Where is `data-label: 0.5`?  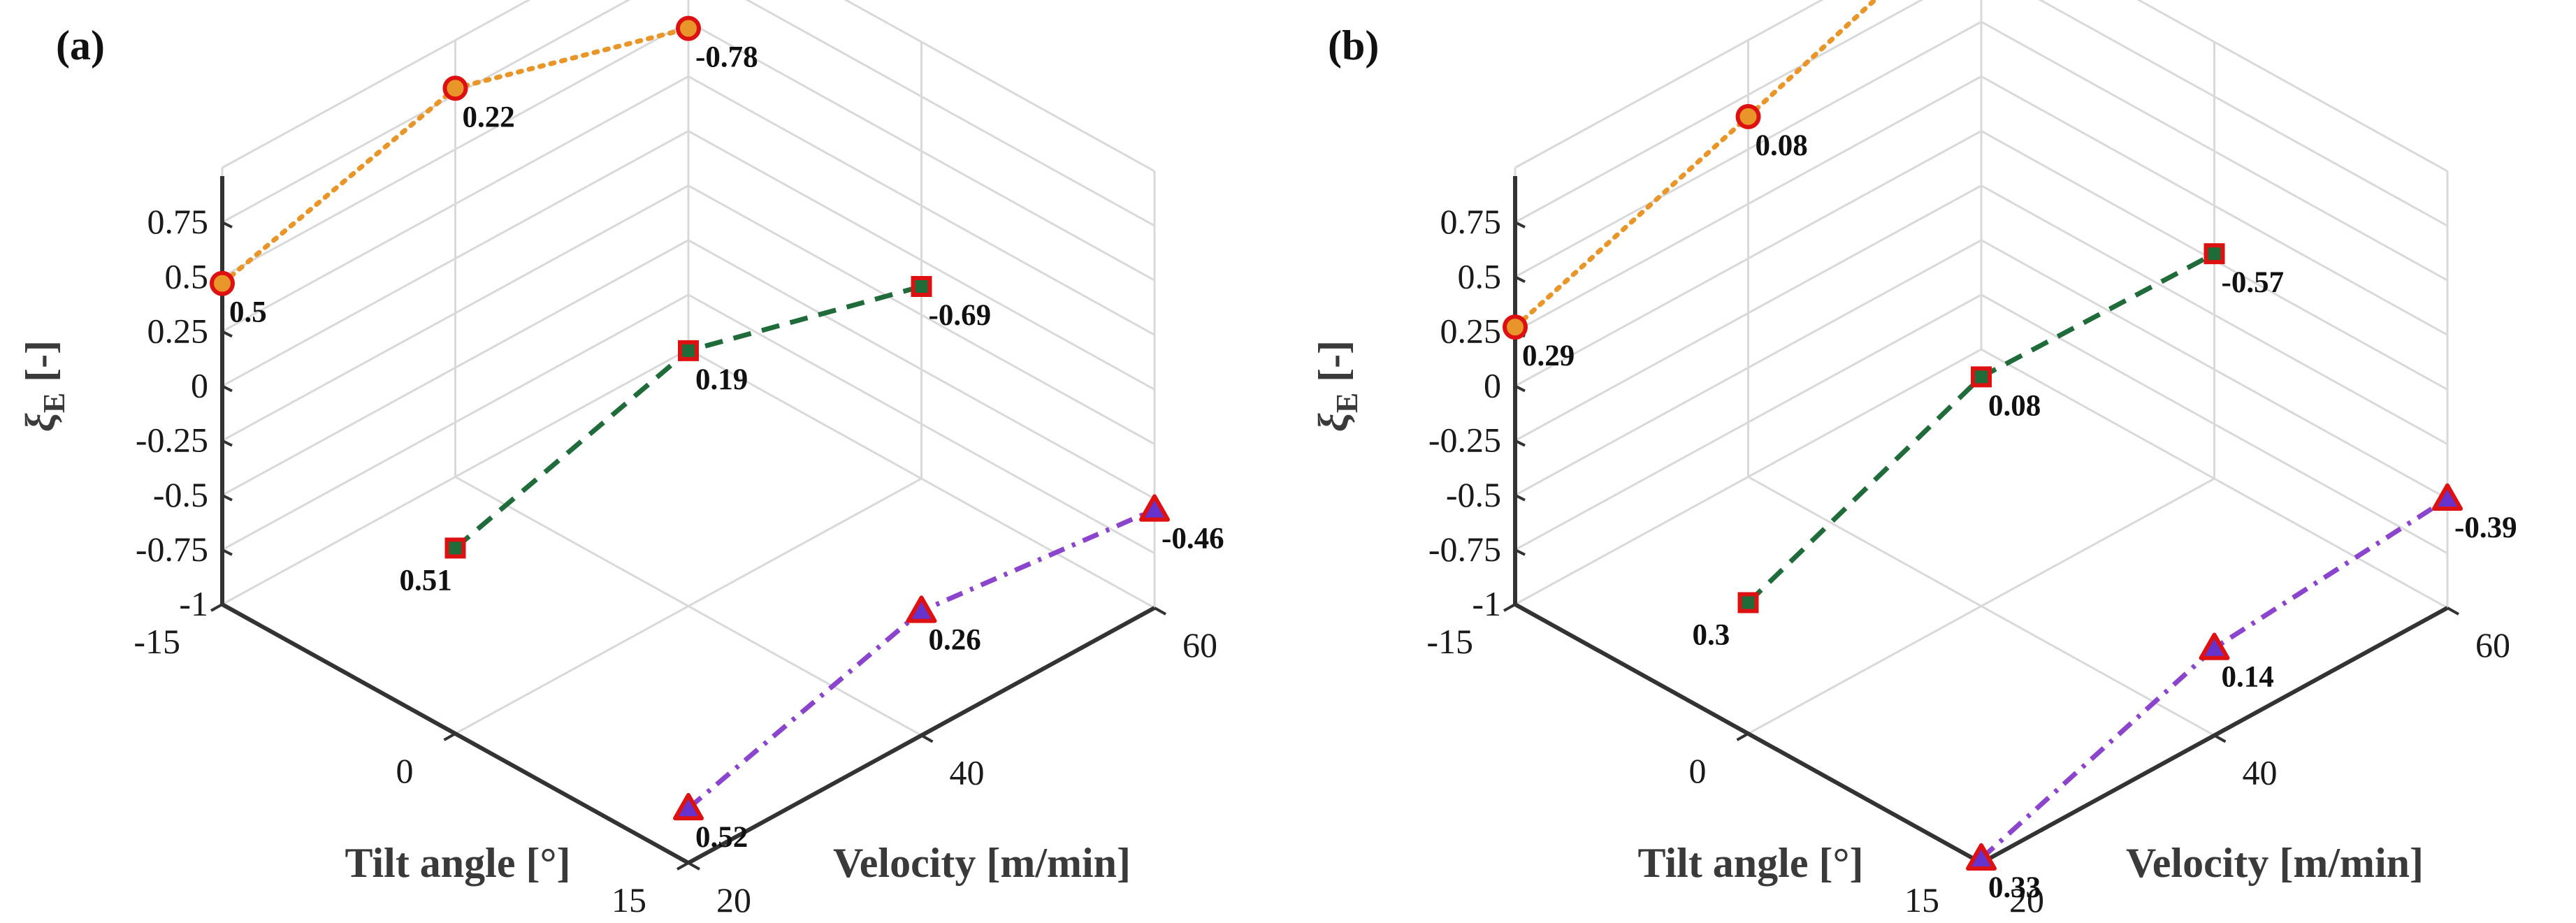
data-label: 0.5 is located at coordinates (248, 312).